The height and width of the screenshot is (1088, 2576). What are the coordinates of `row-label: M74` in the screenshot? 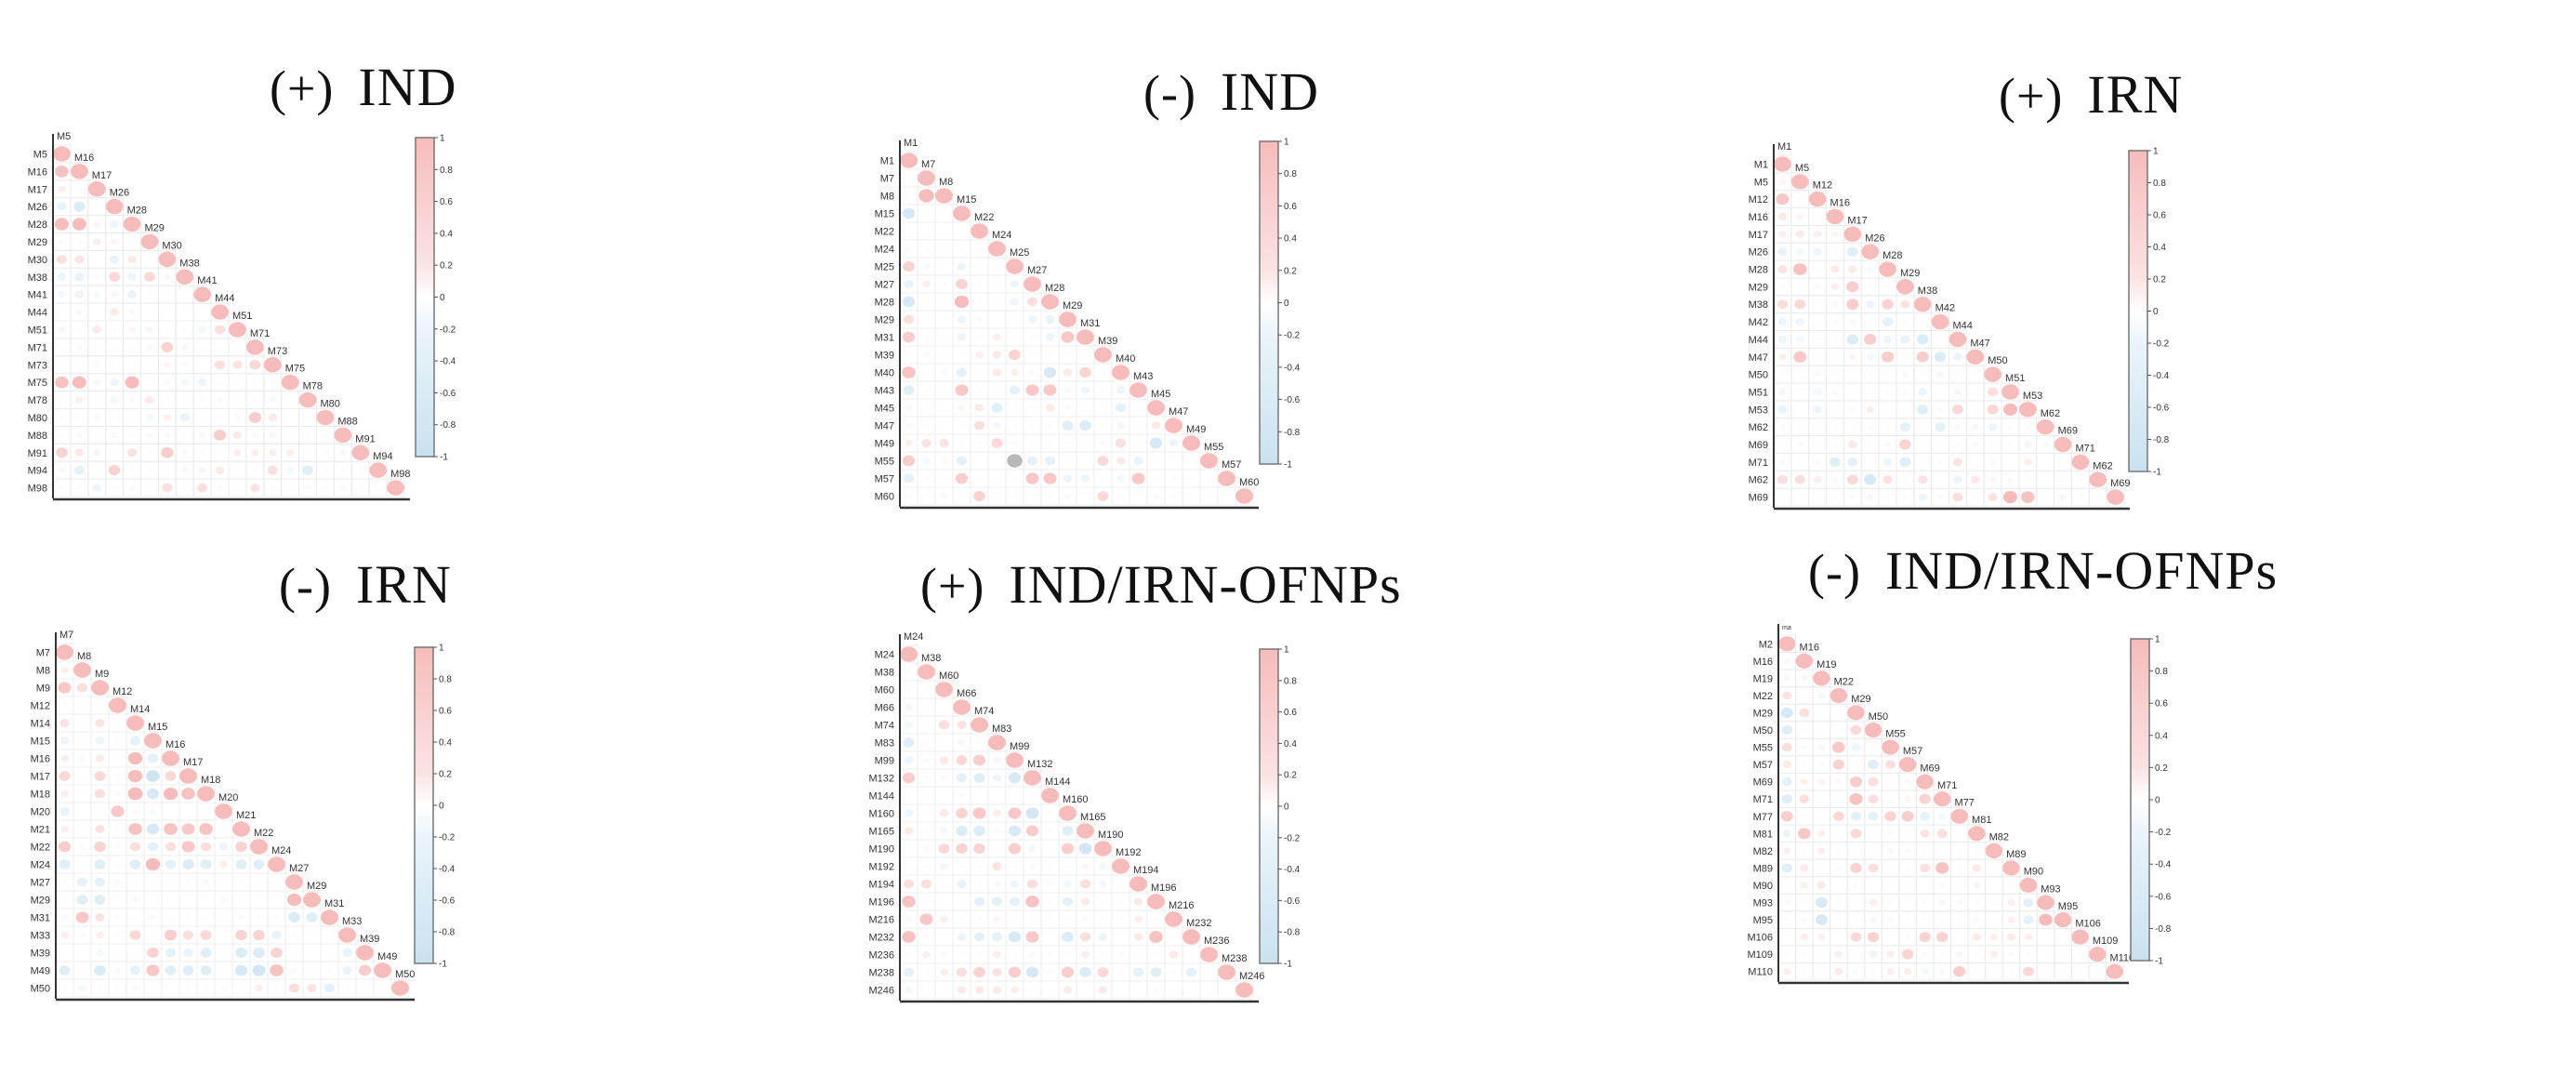 It's located at (884, 727).